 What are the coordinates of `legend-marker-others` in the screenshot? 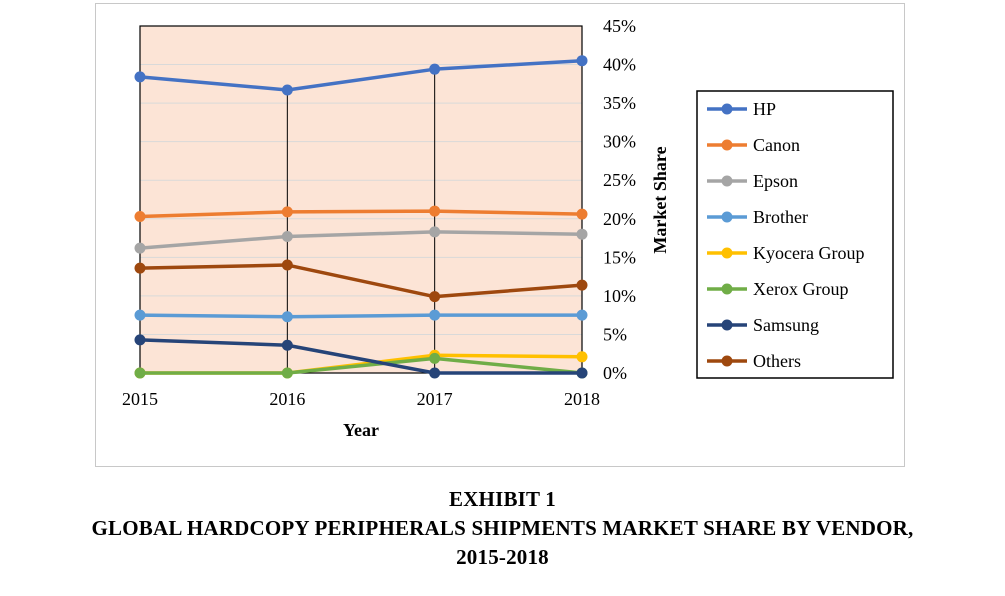 It's located at (727, 361).